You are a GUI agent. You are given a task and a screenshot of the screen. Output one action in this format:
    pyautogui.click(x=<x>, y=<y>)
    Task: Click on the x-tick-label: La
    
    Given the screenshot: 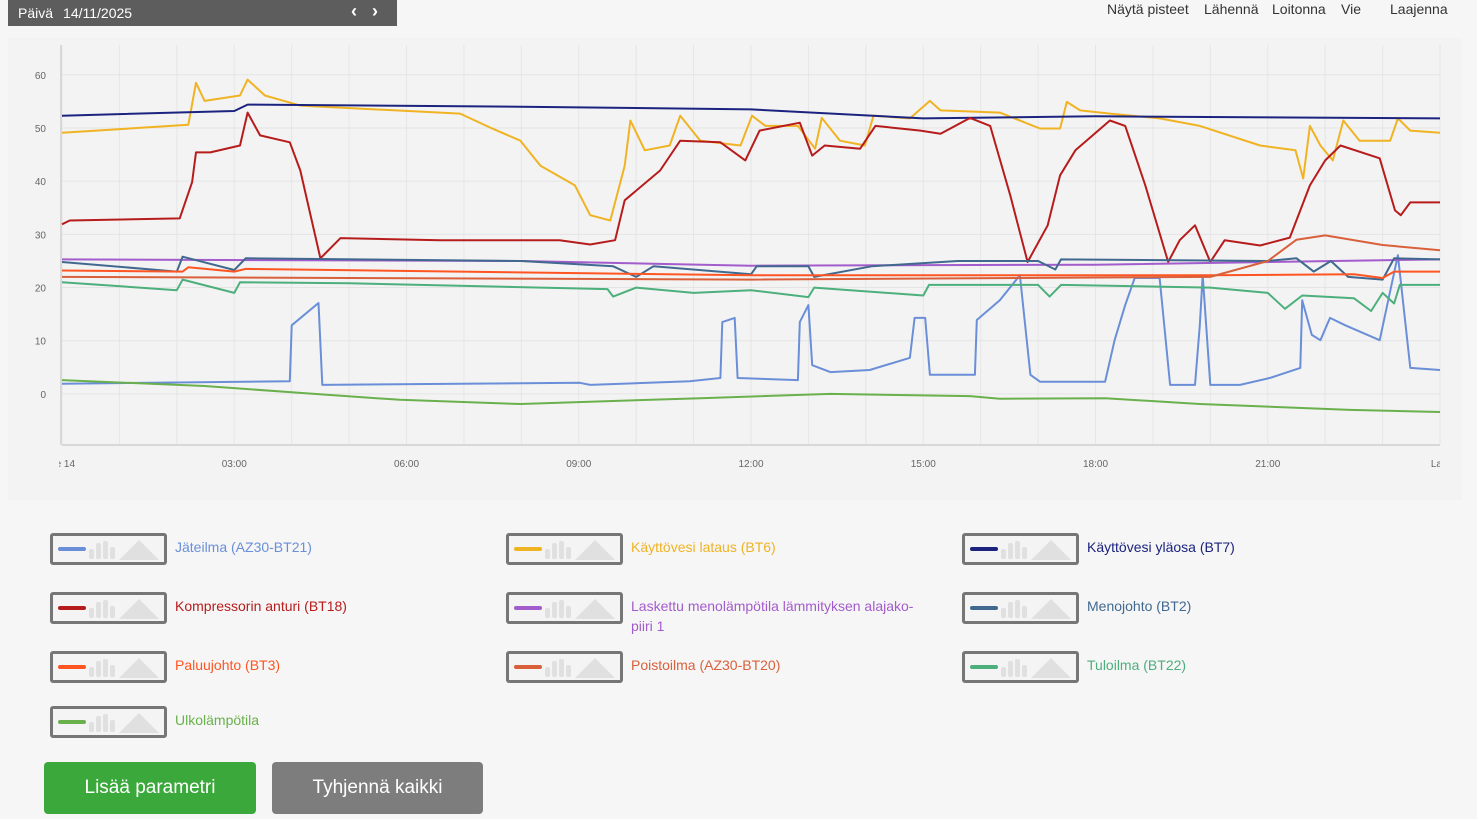 What is the action you would take?
    pyautogui.click(x=1437, y=464)
    